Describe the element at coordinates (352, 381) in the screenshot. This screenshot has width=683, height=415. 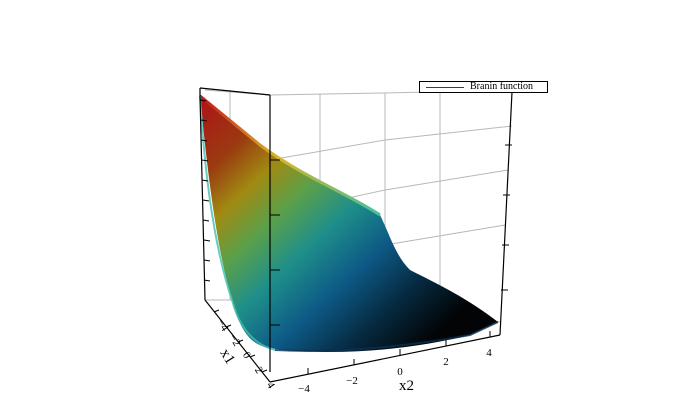
I see `x2-tick-label: −2` at that location.